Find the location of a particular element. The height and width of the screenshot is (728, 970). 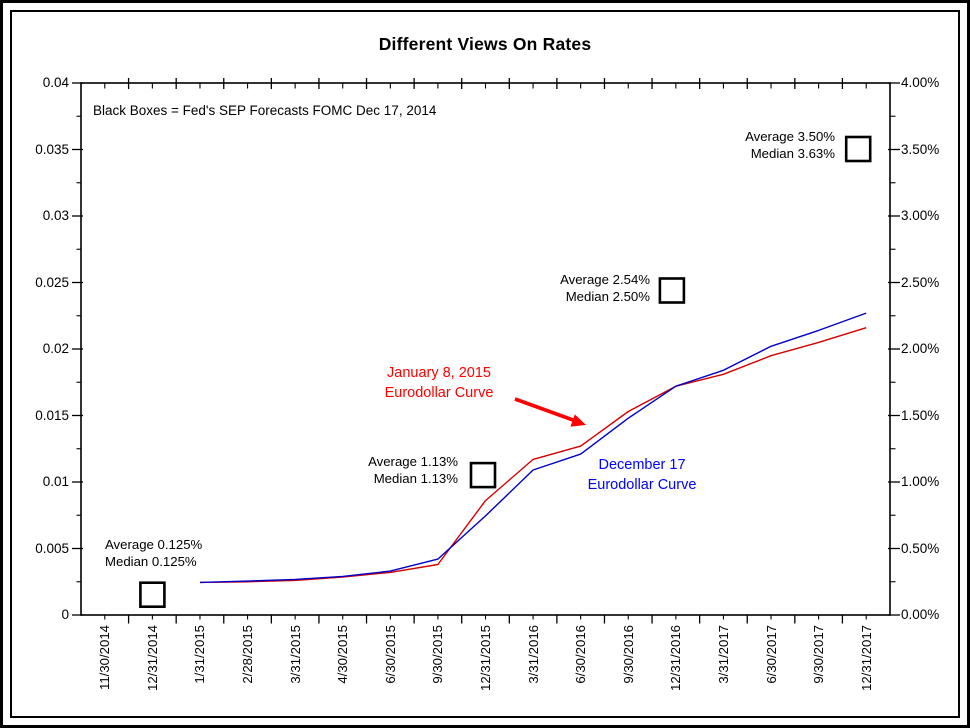

y-tick-label-right: 0.50% is located at coordinates (920, 548).